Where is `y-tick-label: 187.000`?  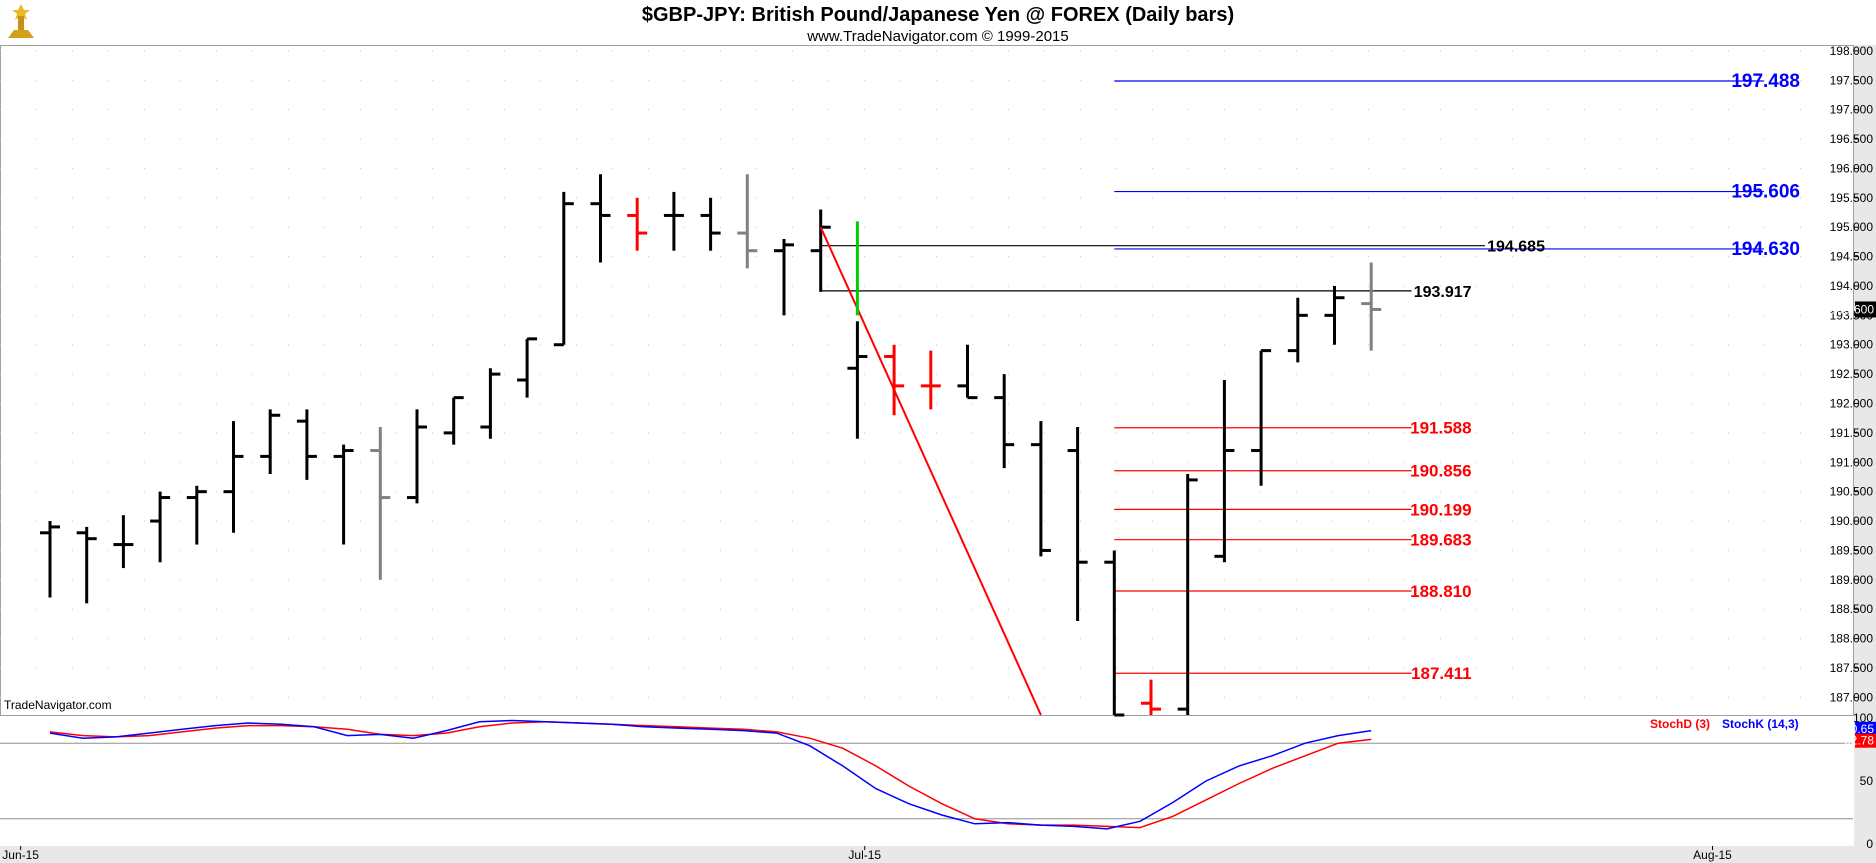 y-tick-label: 187.000 is located at coordinates (1852, 697).